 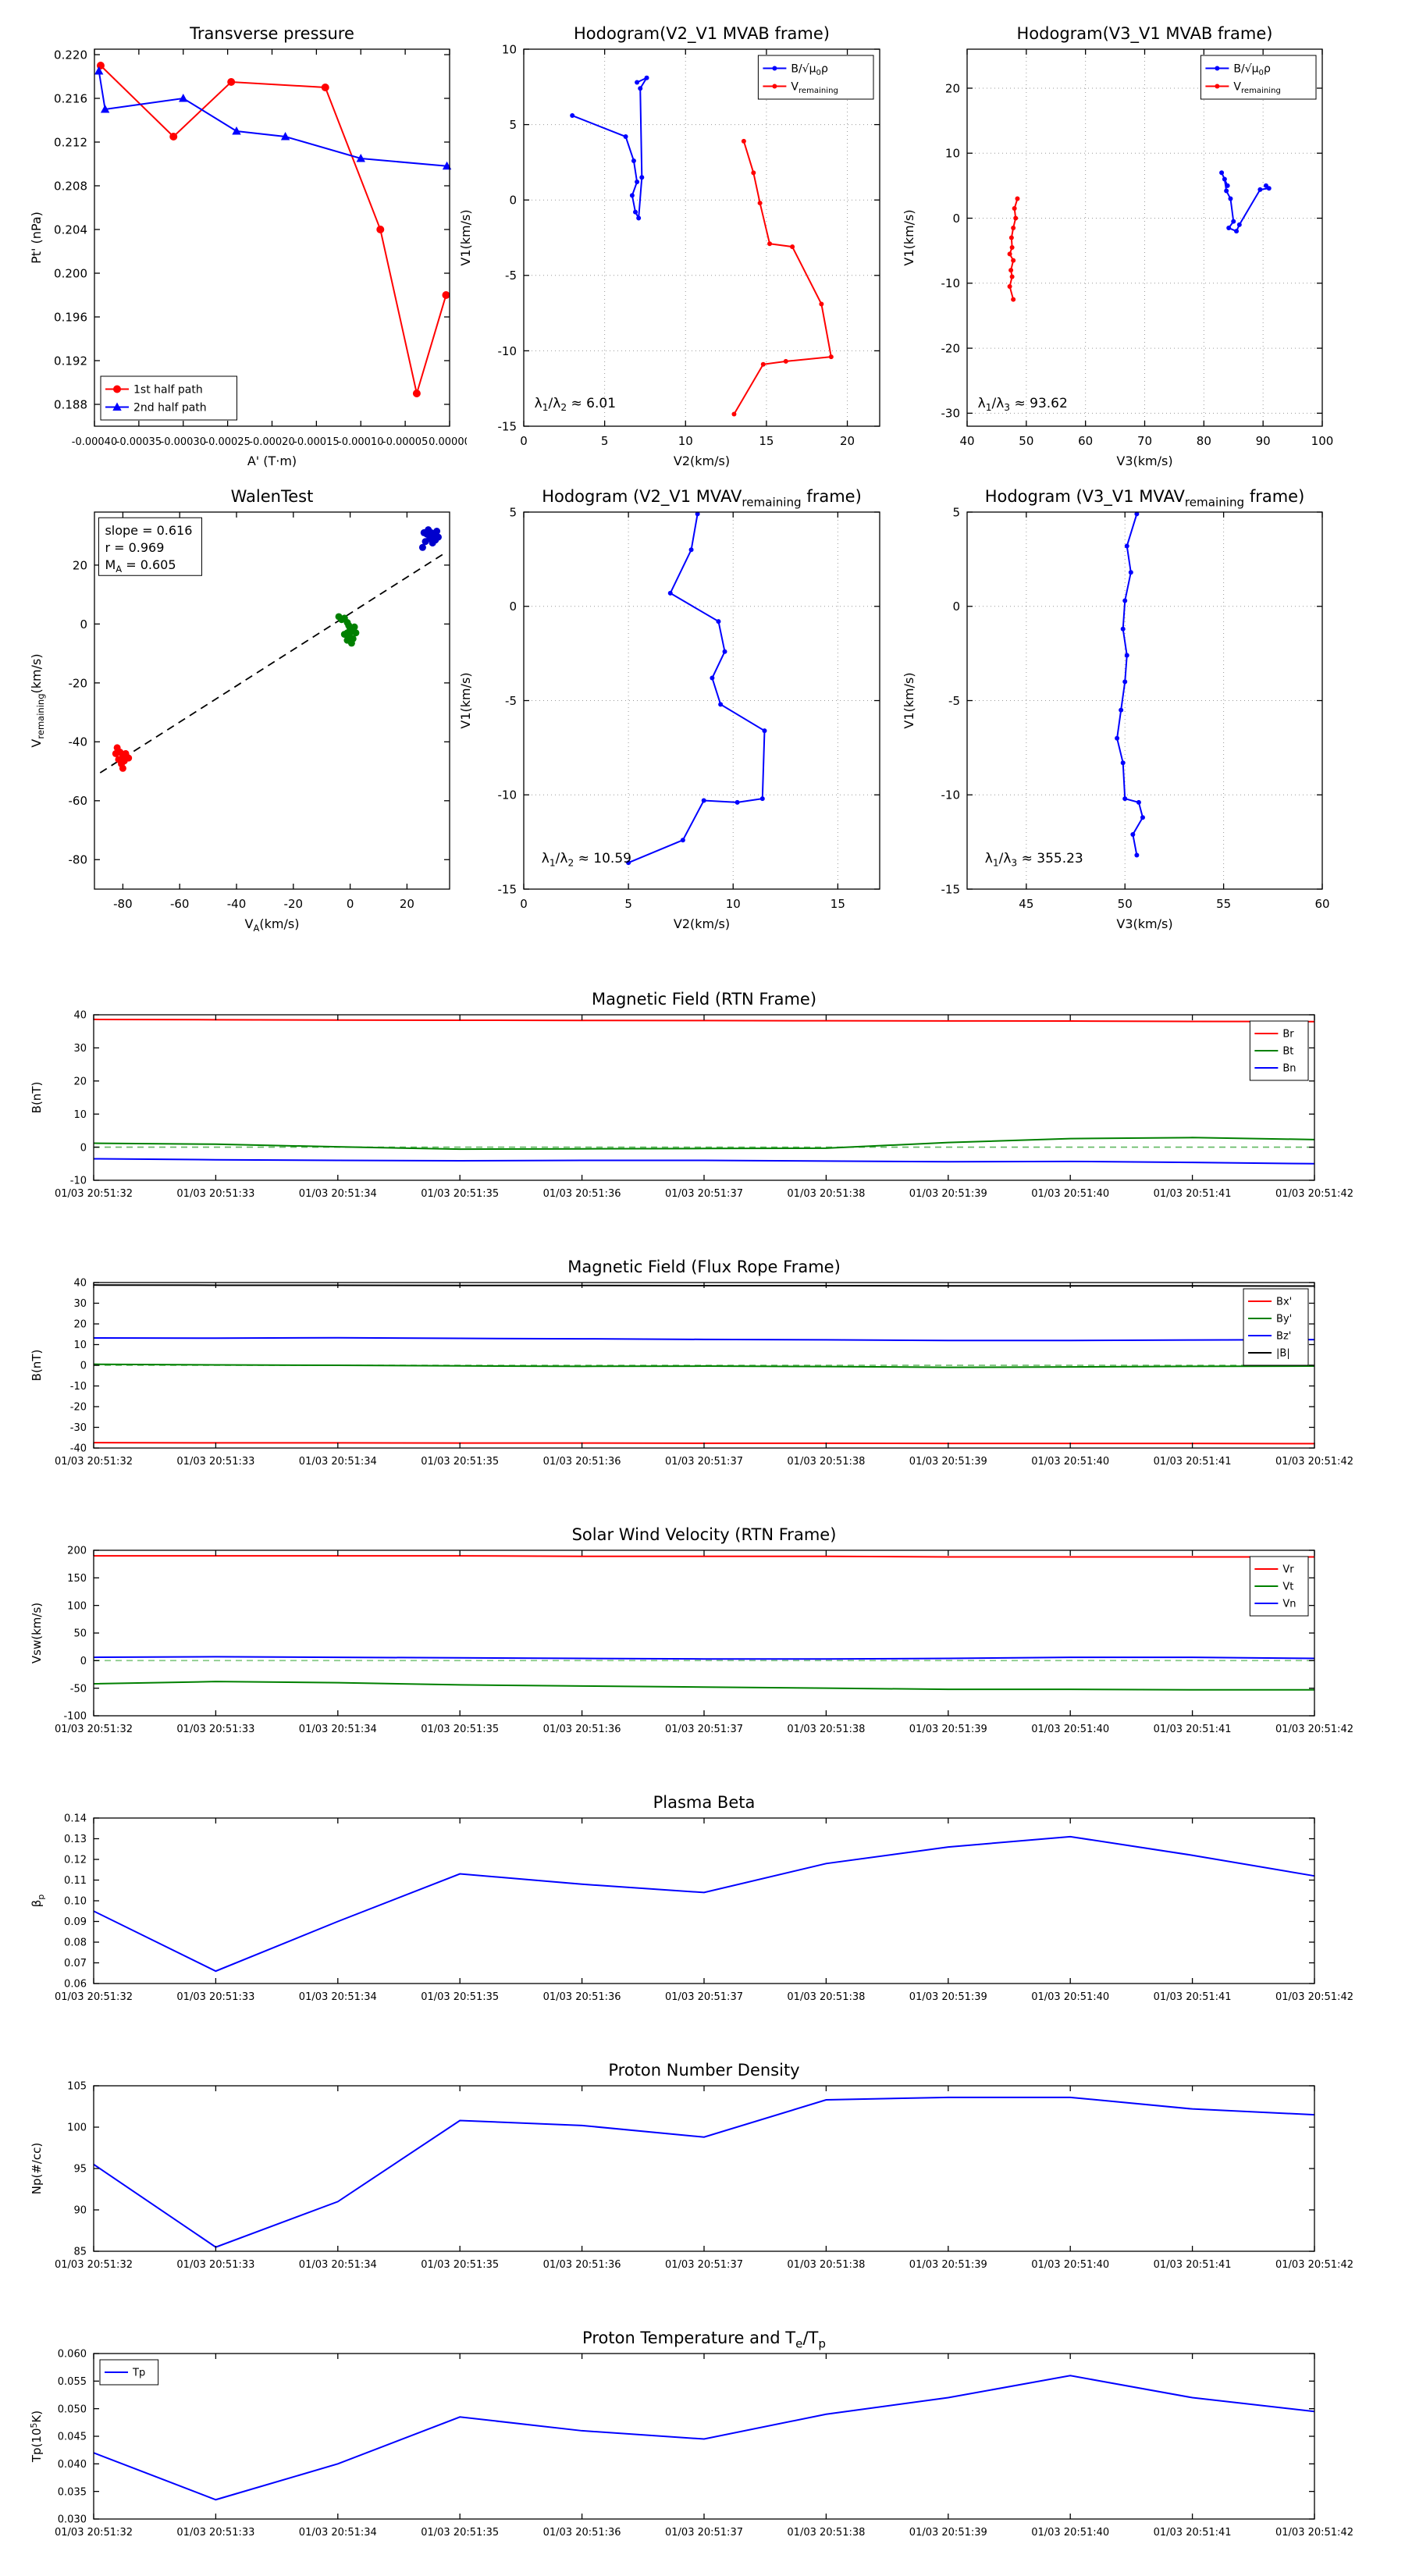 What do you see at coordinates (76, 1881) in the screenshot?
I see `svg-text: 0.11` at bounding box center [76, 1881].